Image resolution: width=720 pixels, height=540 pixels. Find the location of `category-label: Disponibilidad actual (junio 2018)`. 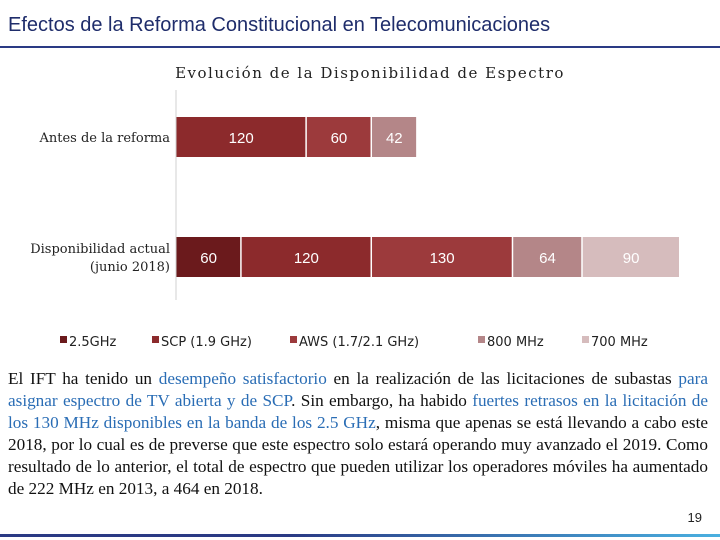

category-label: Disponibilidad actual (junio 2018) is located at coordinates (100, 258).